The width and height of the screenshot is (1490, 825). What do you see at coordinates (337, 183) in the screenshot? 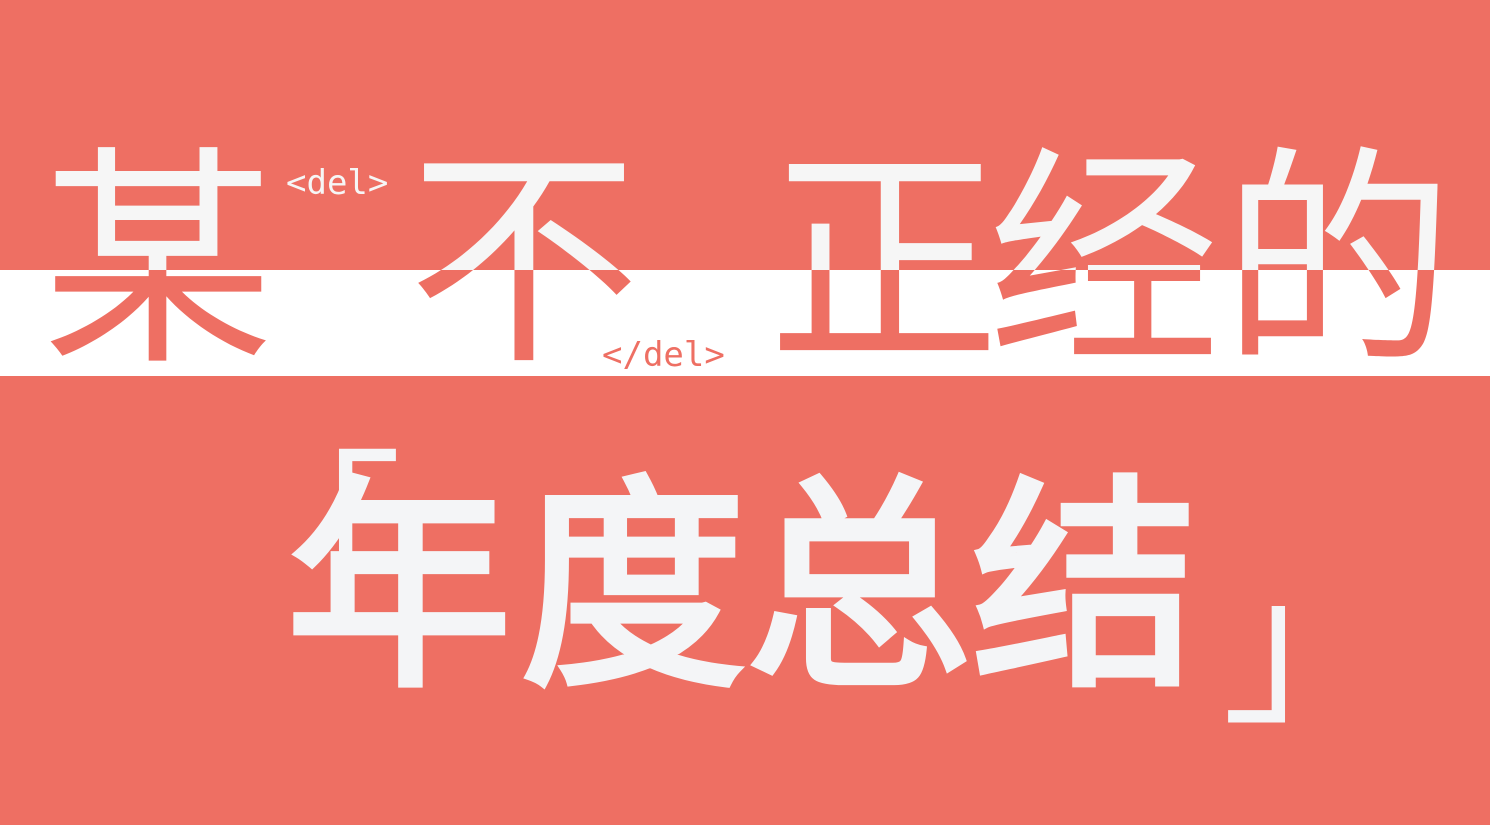
I see `del-open-tag: <del>` at bounding box center [337, 183].